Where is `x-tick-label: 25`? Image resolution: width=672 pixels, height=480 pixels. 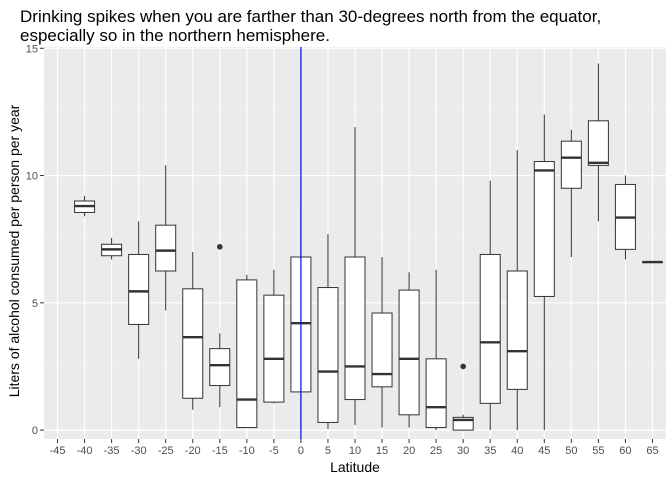
x-tick-label: 25 is located at coordinates (436, 451).